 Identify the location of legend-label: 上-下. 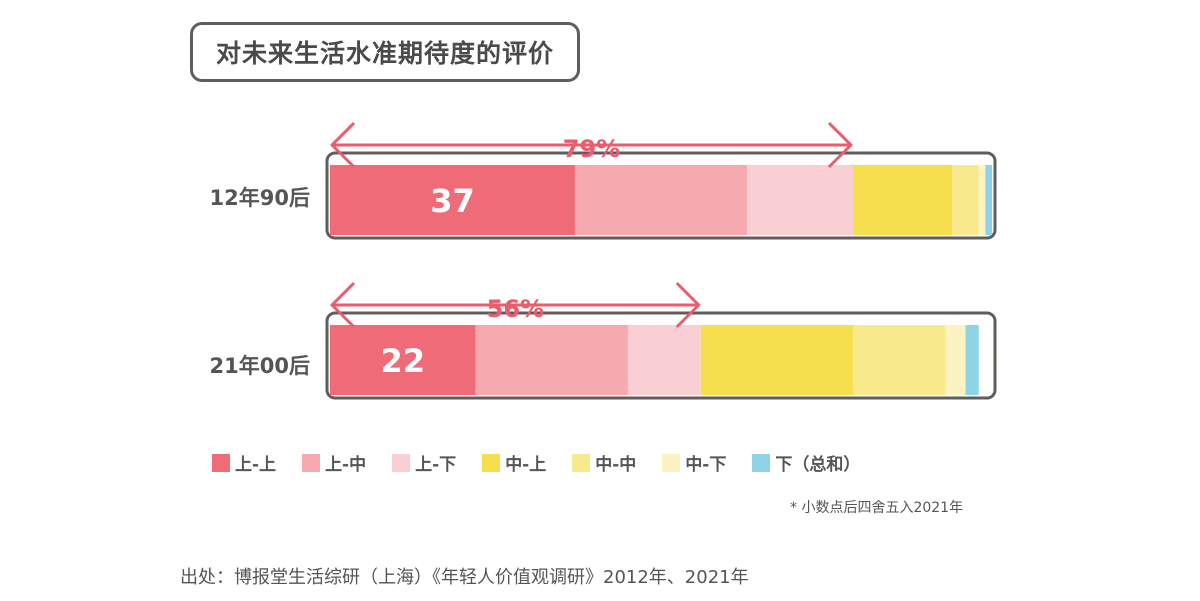
(436, 465).